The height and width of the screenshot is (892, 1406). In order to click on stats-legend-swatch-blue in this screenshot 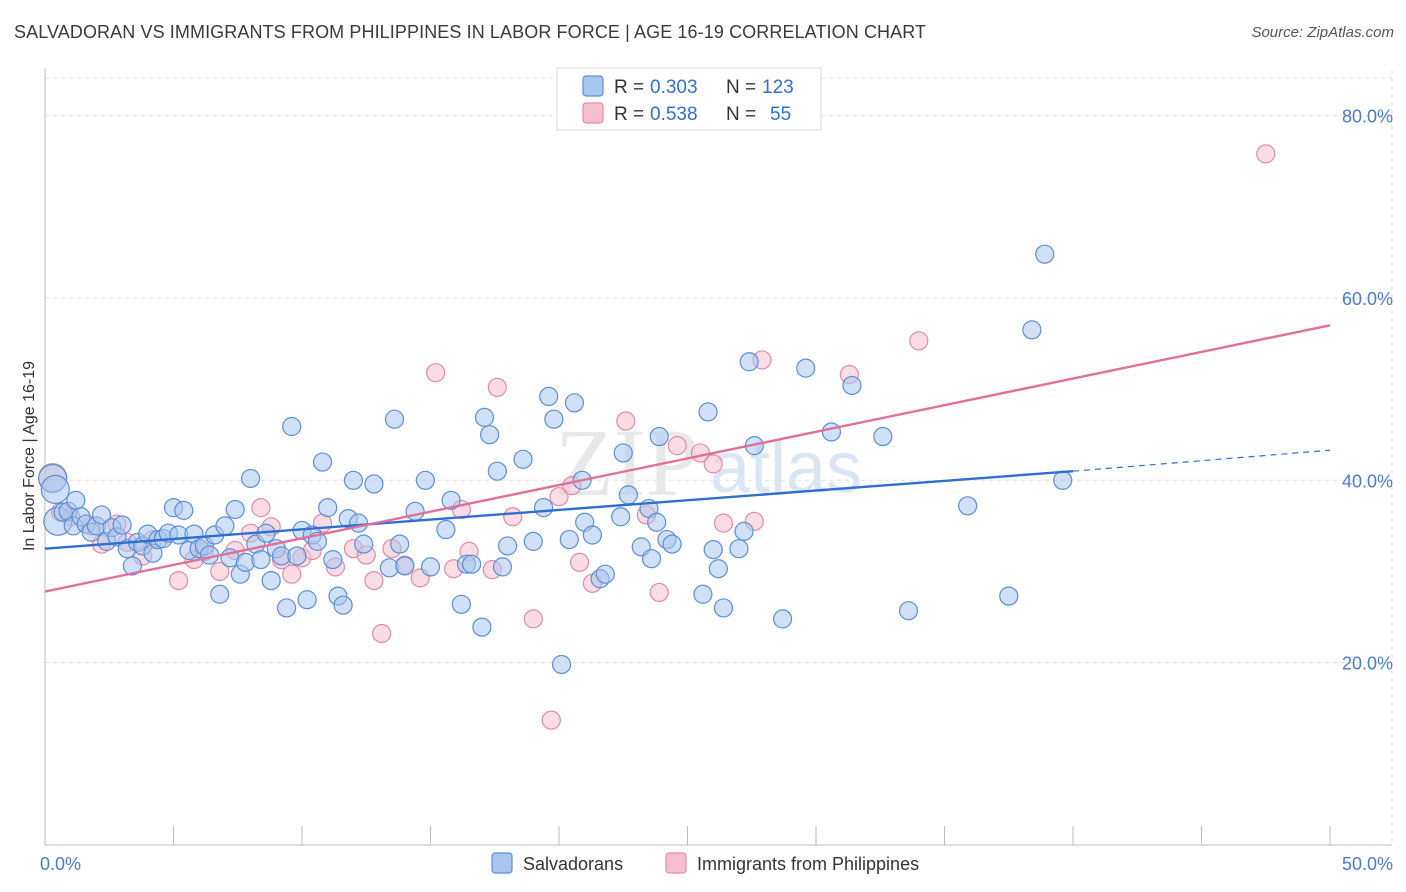, I will do `click(593, 86)`.